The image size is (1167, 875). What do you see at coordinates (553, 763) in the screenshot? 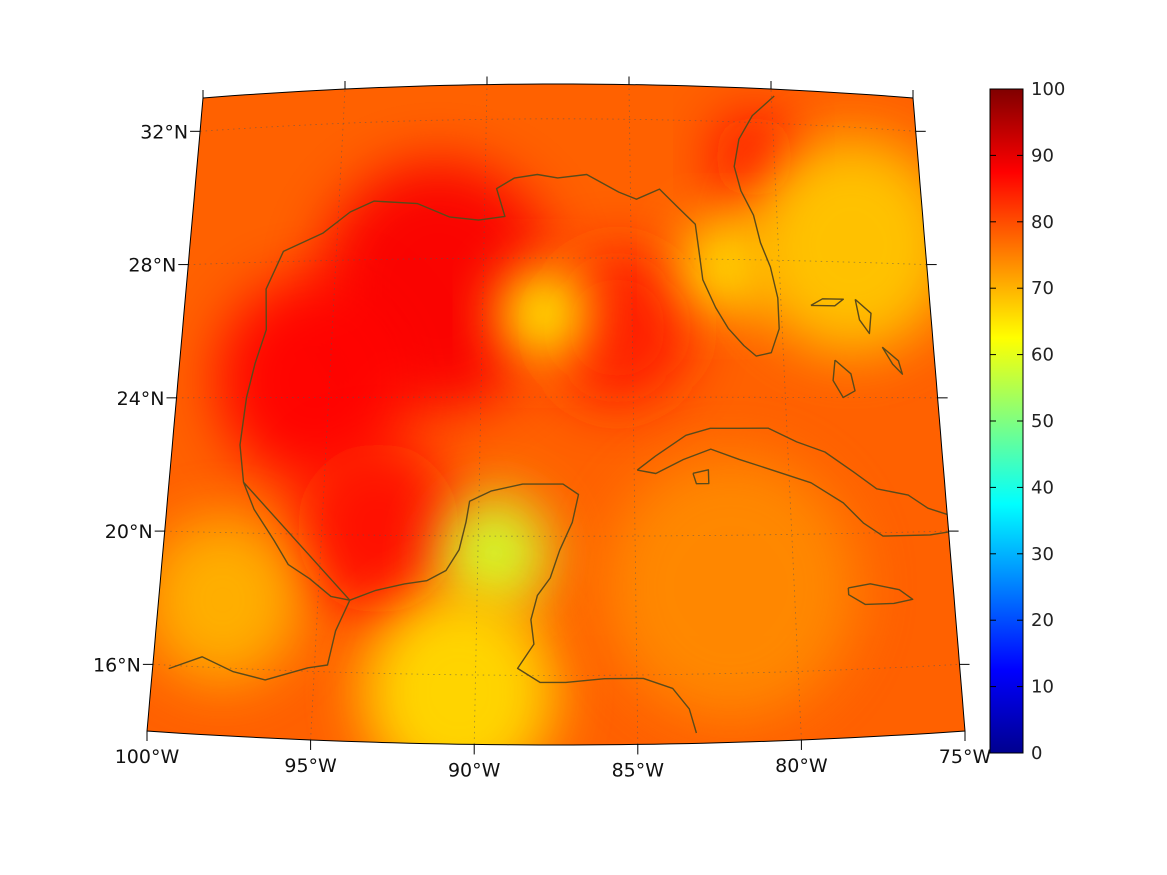
I see `longitude-labels: 100°W 95°W 90°W 85°W 80°W 75°W` at bounding box center [553, 763].